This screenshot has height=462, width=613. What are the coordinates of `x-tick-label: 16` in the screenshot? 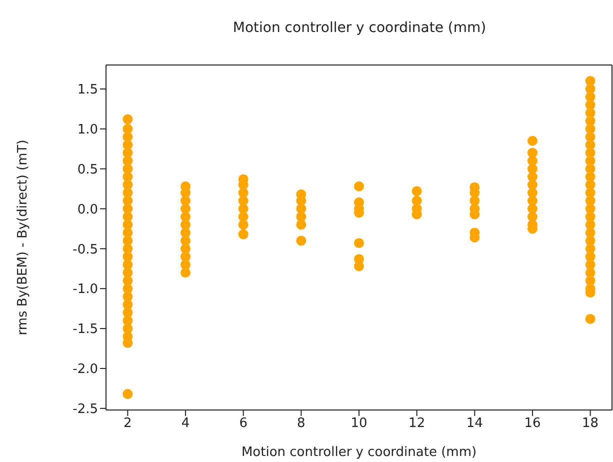 It's located at (532, 424).